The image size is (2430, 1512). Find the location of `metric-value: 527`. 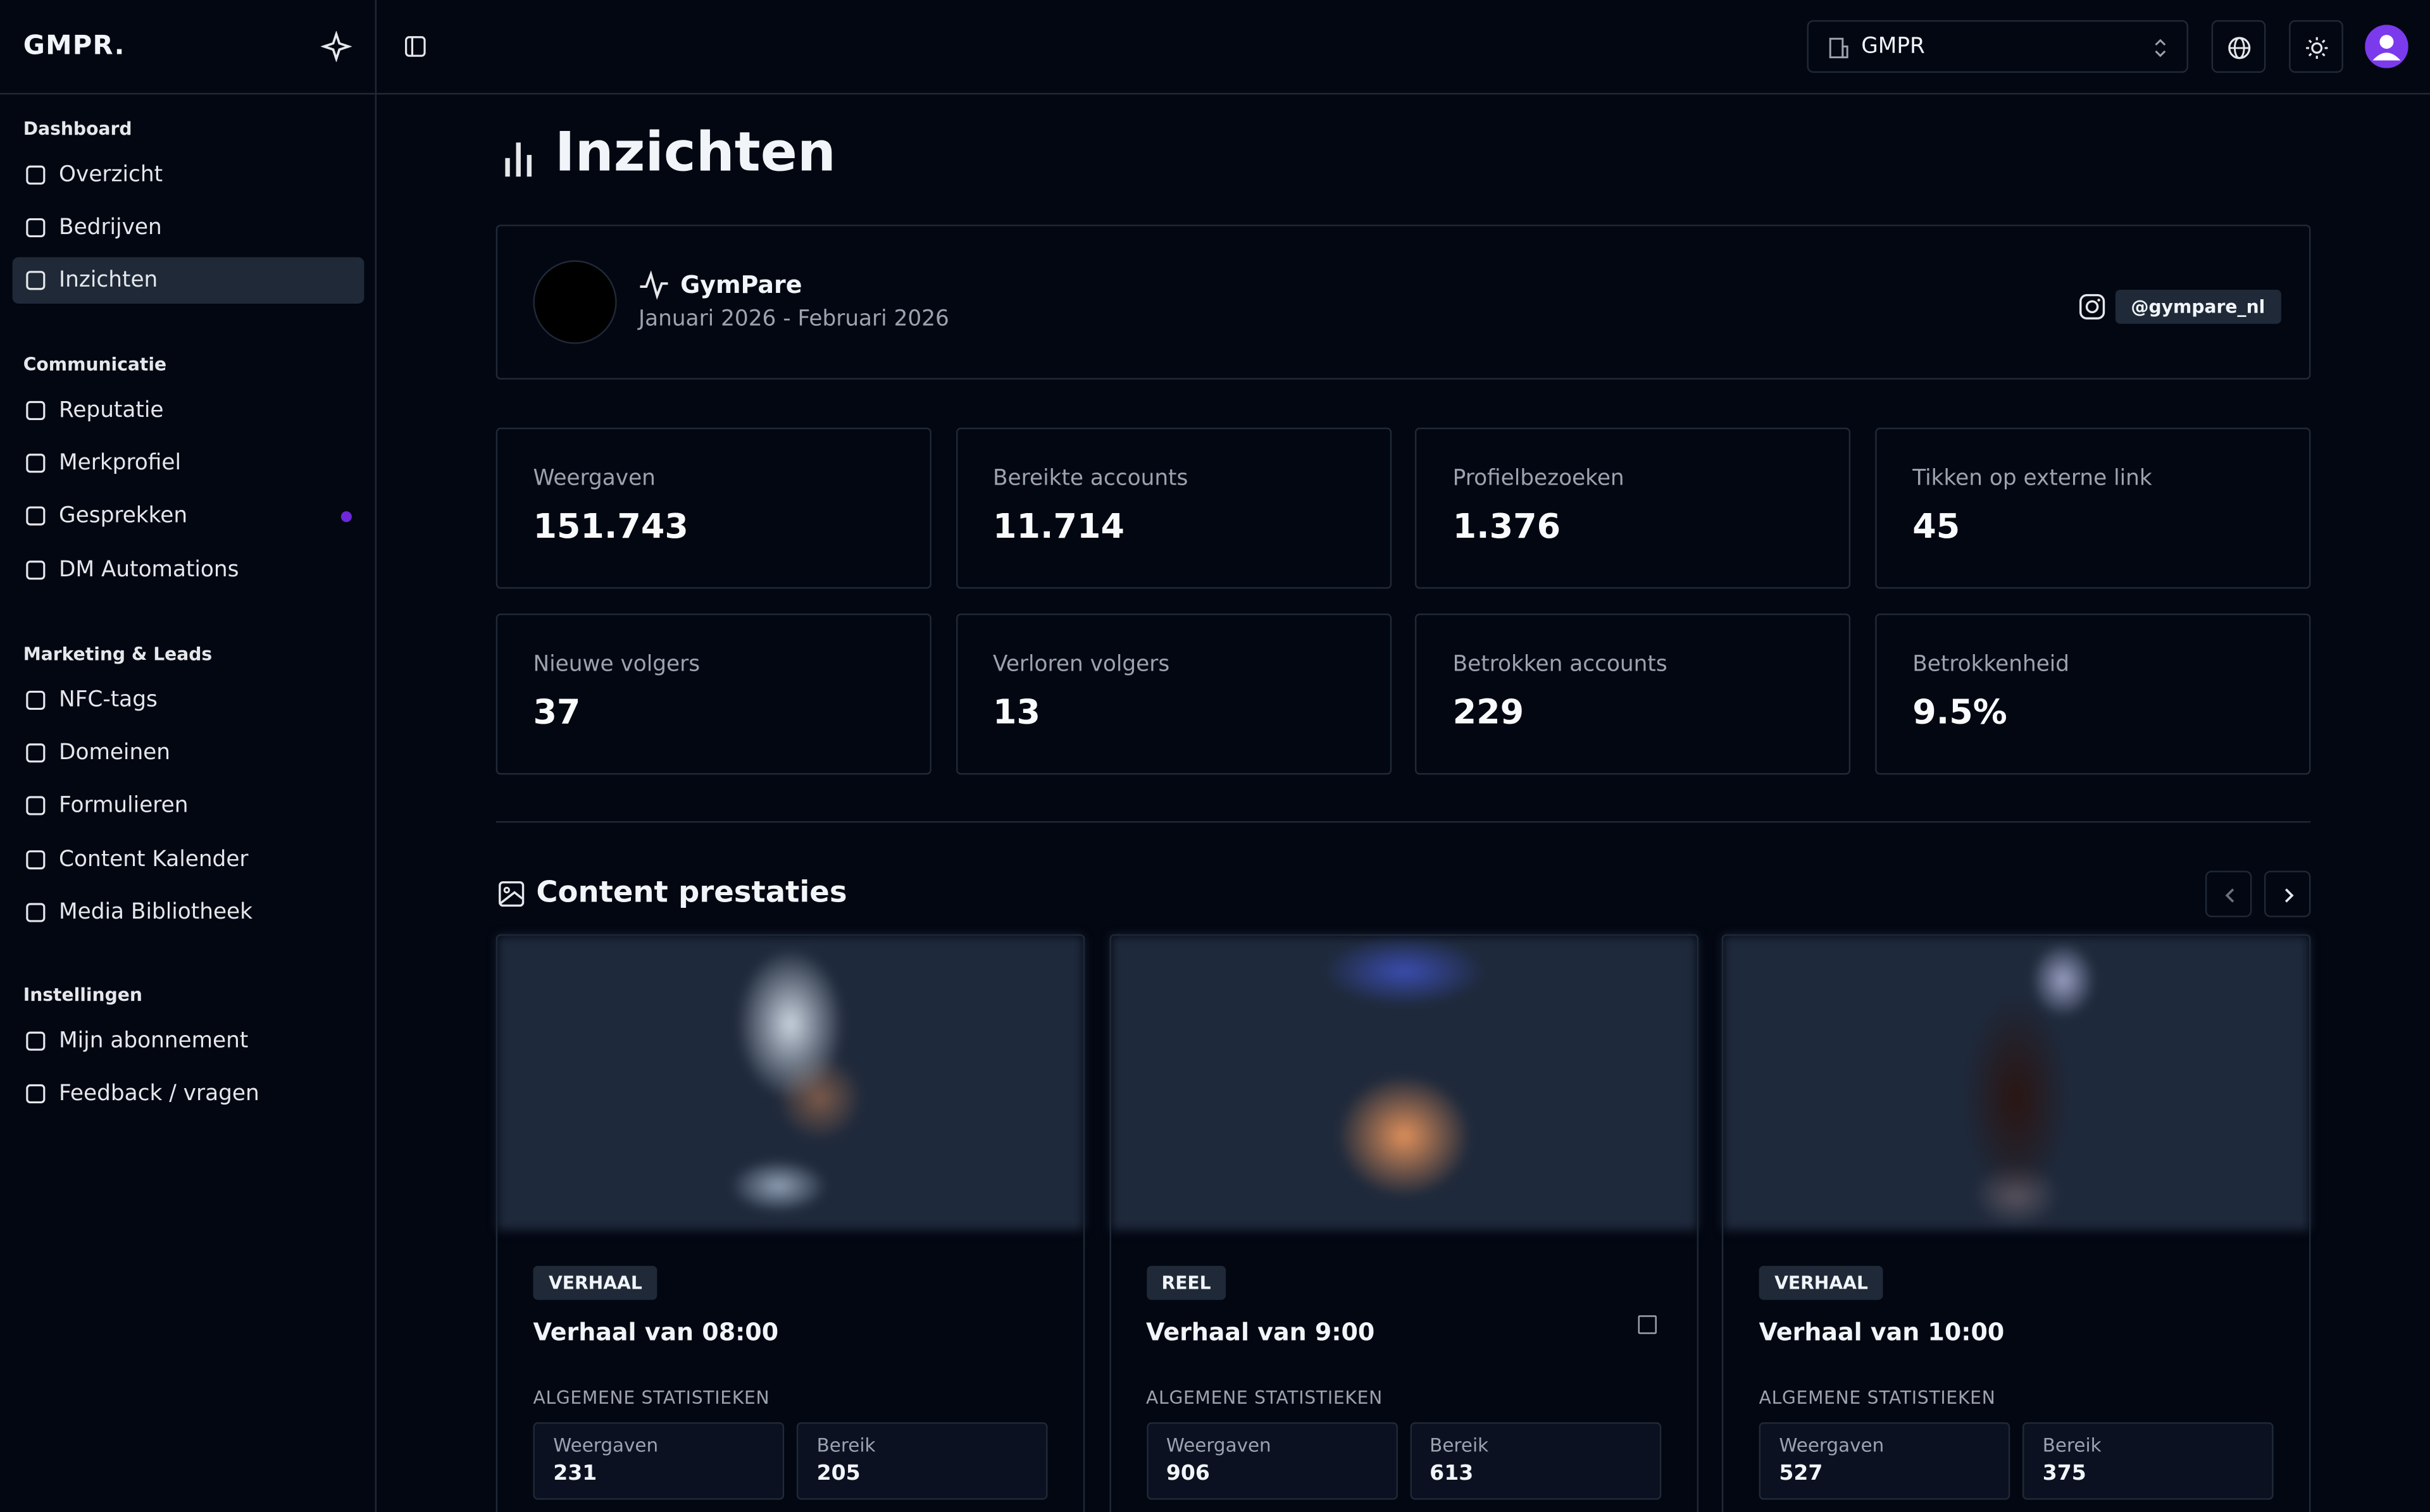

metric-value: 527 is located at coordinates (1801, 1474).